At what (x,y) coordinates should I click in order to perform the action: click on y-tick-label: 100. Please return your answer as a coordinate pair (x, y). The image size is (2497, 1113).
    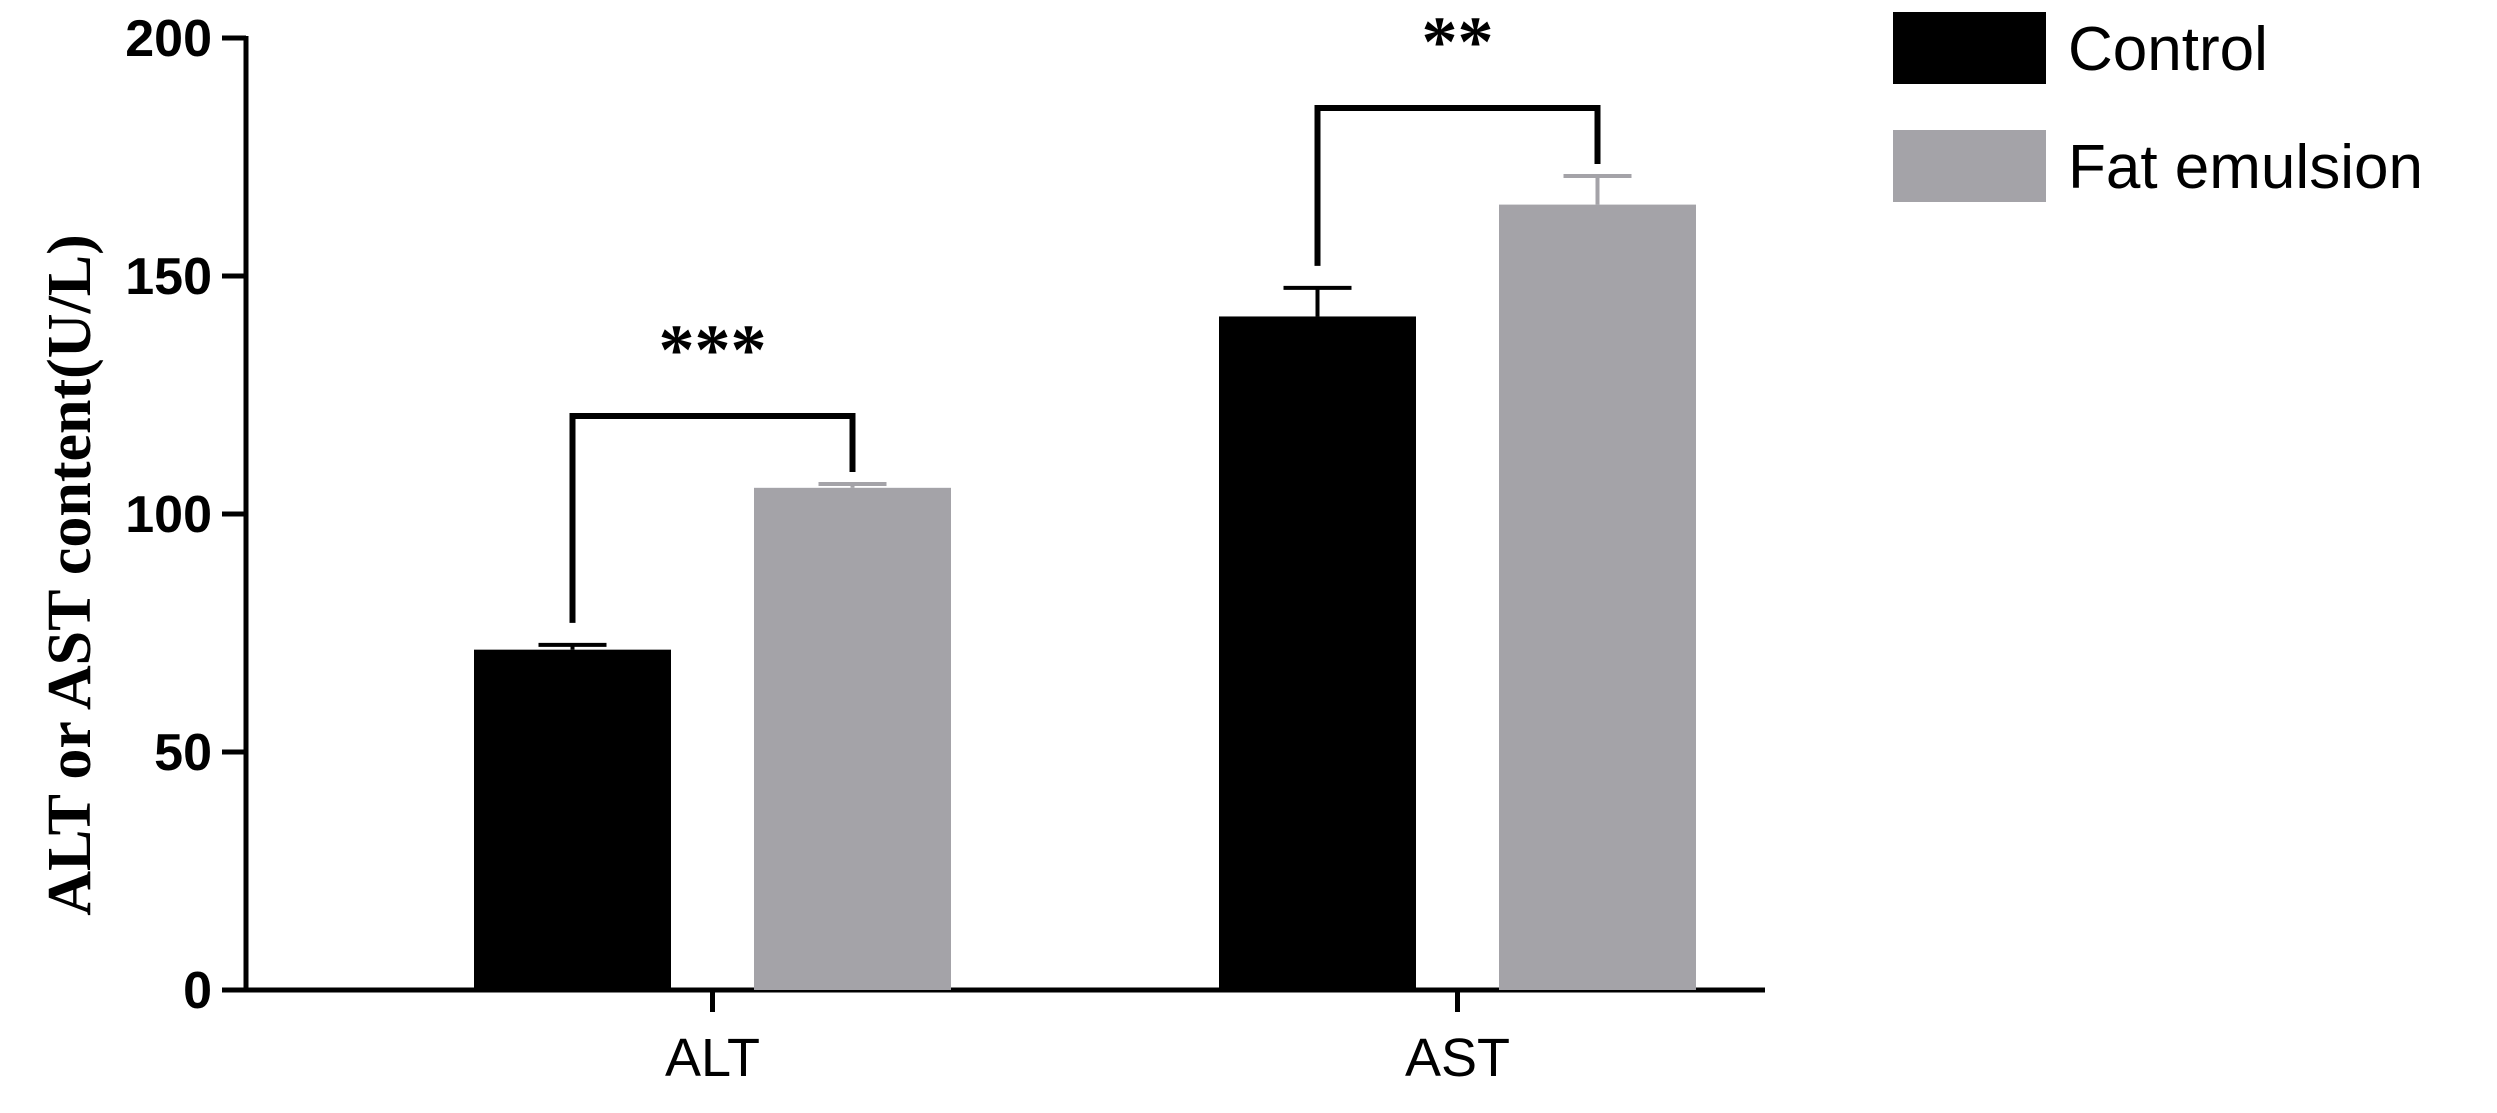
    Looking at the image, I should click on (168, 515).